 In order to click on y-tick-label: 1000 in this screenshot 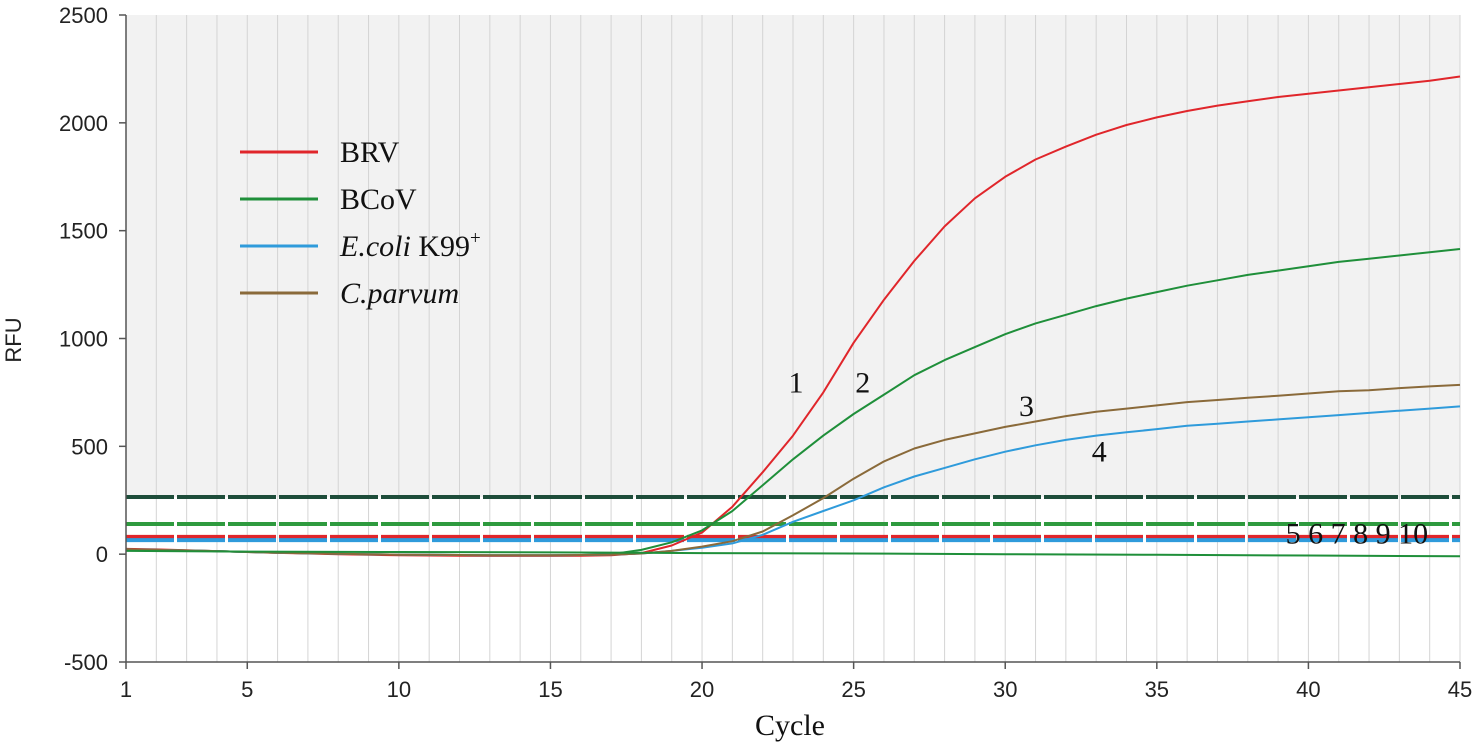, I will do `click(83, 339)`.